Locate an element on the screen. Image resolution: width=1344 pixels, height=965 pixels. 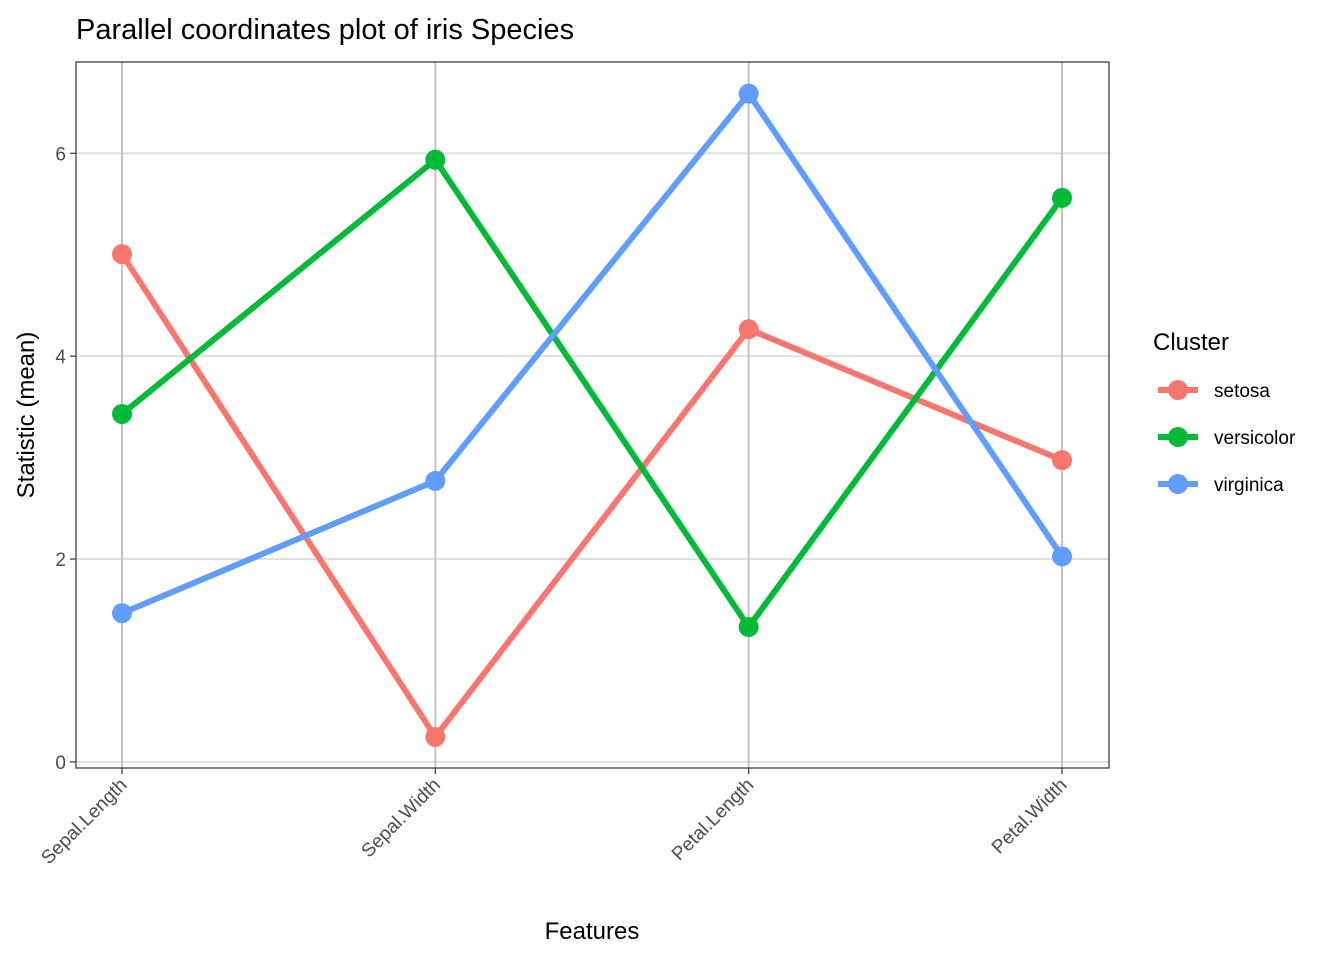
x-tick-label: Sepal.Width is located at coordinates (401, 818).